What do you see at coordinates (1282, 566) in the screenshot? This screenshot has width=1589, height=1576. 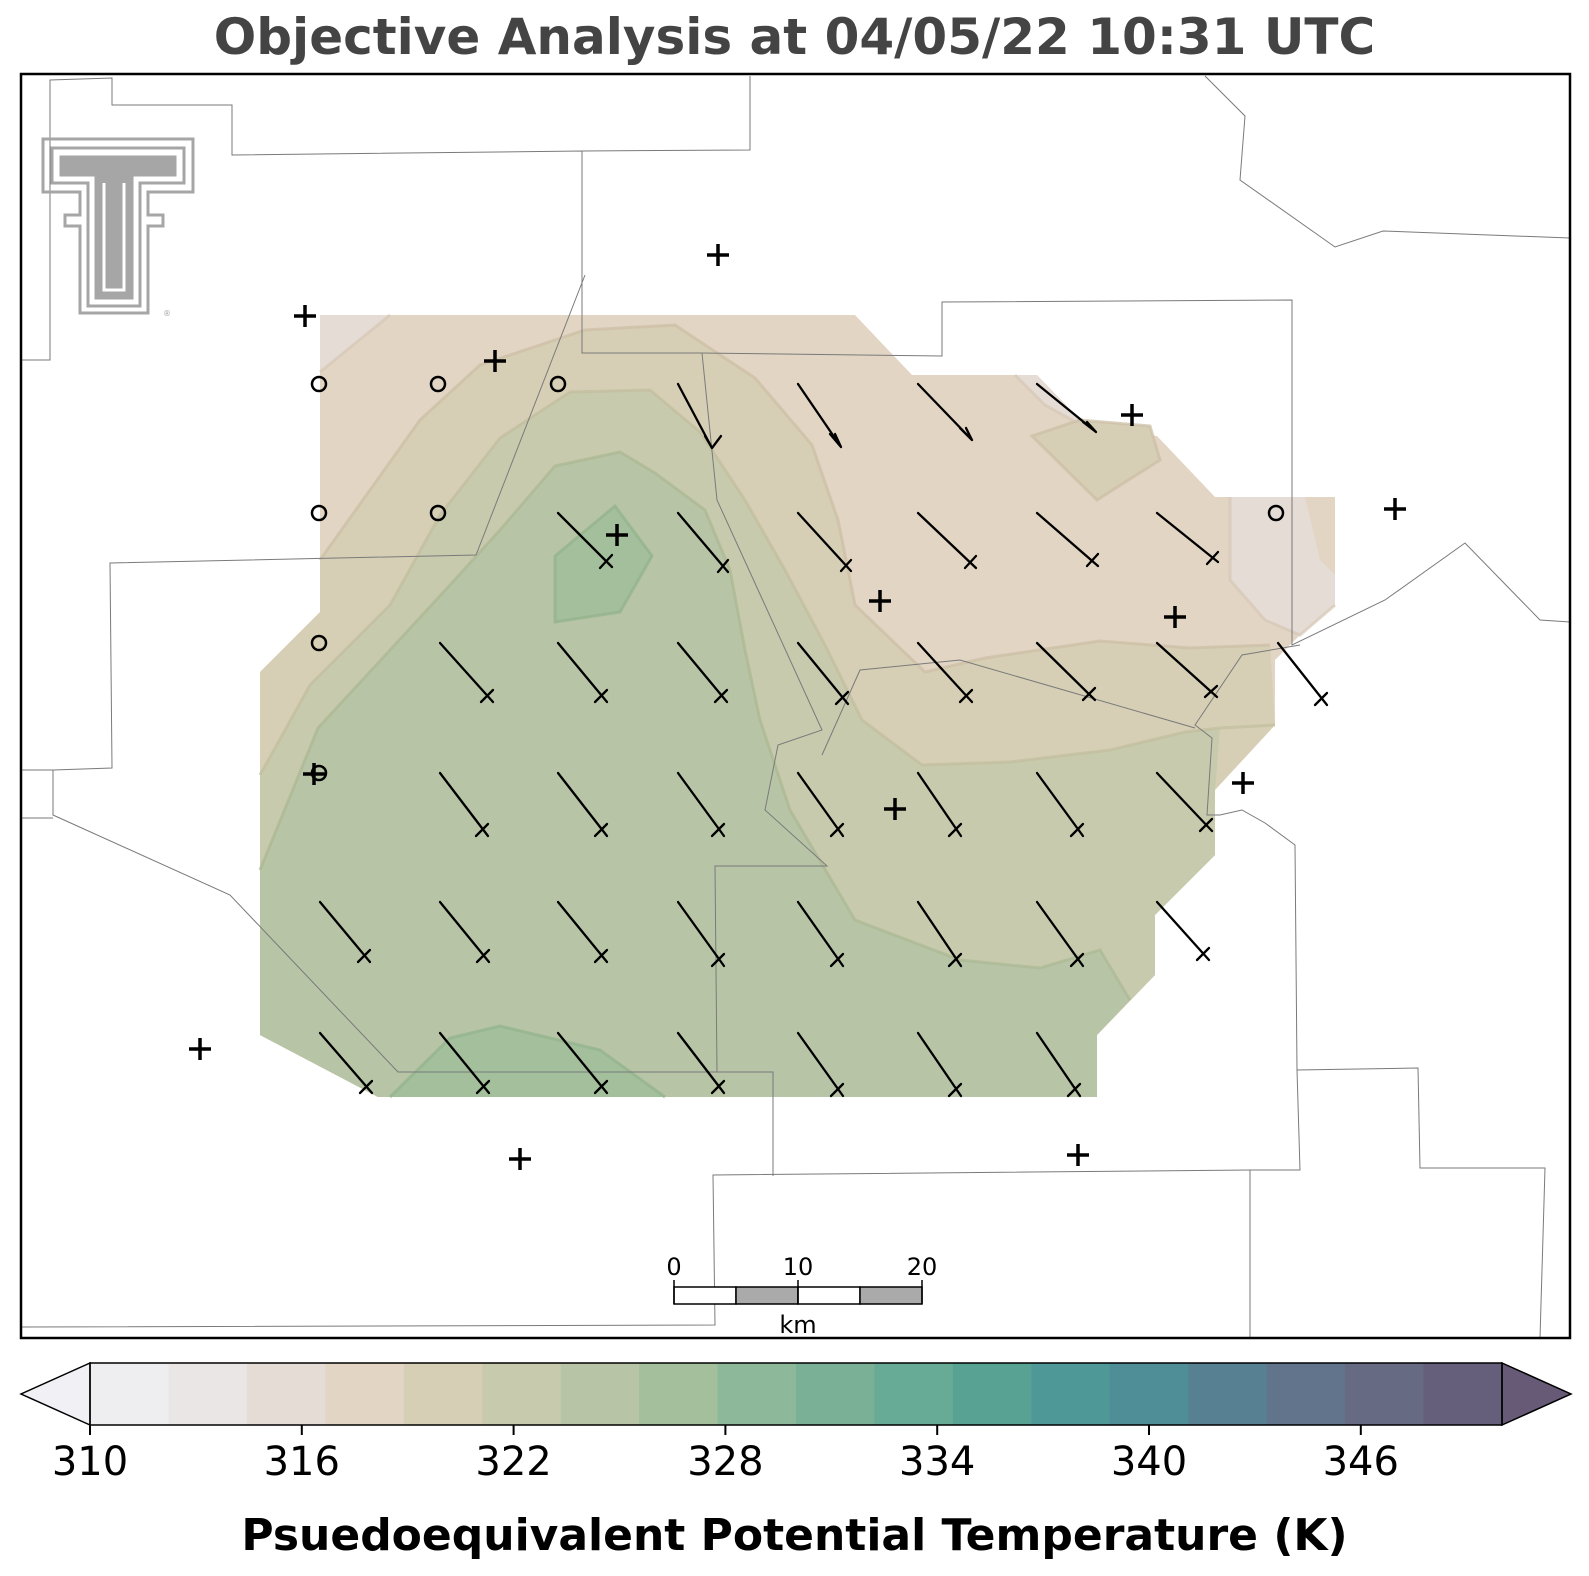 I see `contour-314-316-east` at bounding box center [1282, 566].